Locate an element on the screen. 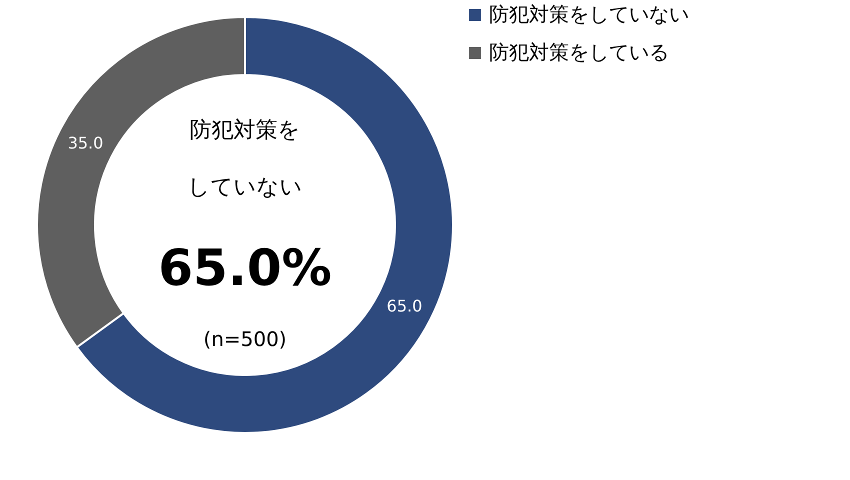 This screenshot has height=480, width=850. data-label: 35.0 is located at coordinates (86, 143).